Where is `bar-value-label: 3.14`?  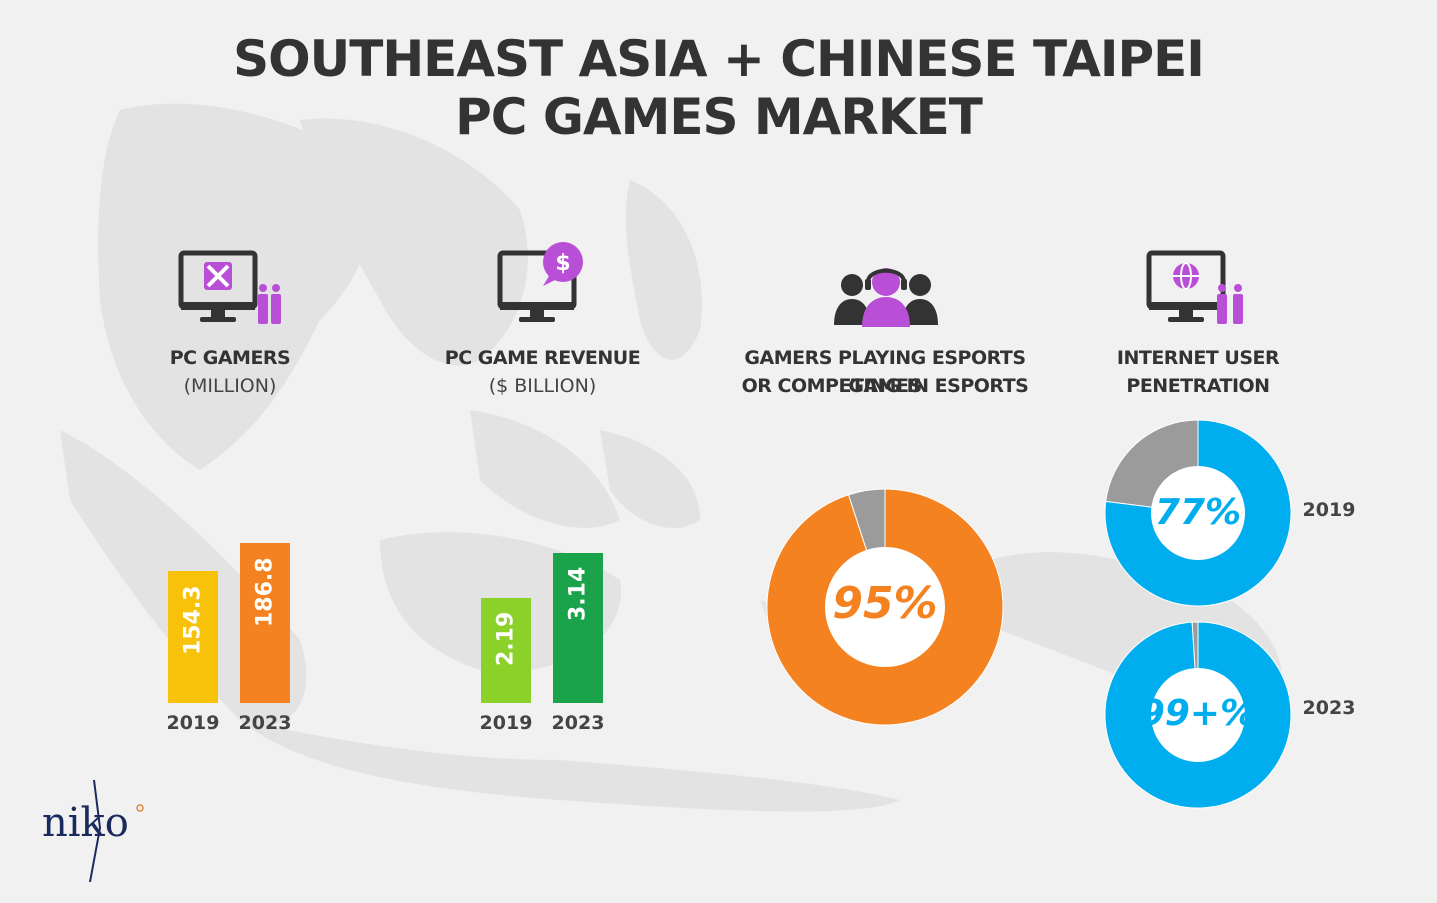 bar-value-label: 3.14 is located at coordinates (578, 594).